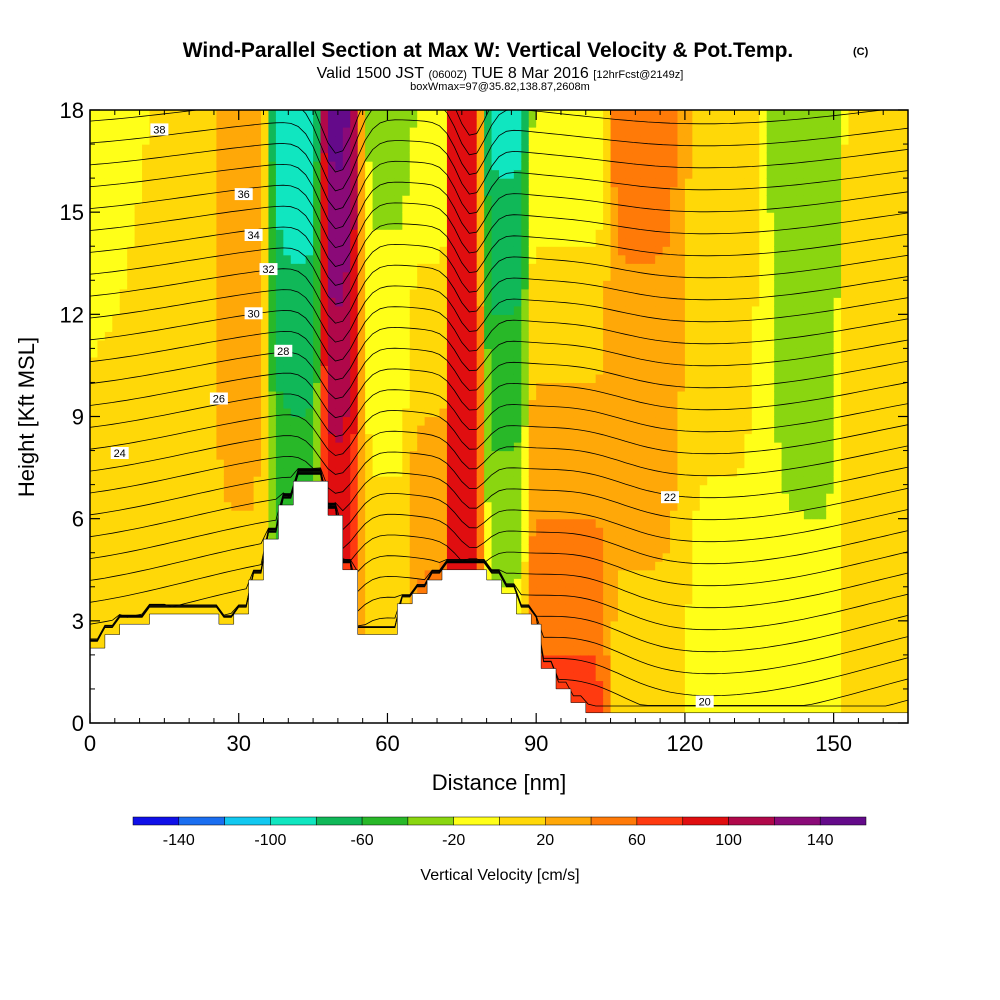  Describe the element at coordinates (447, 75) in the screenshot. I see `valid-utc: (0600Z)` at that location.